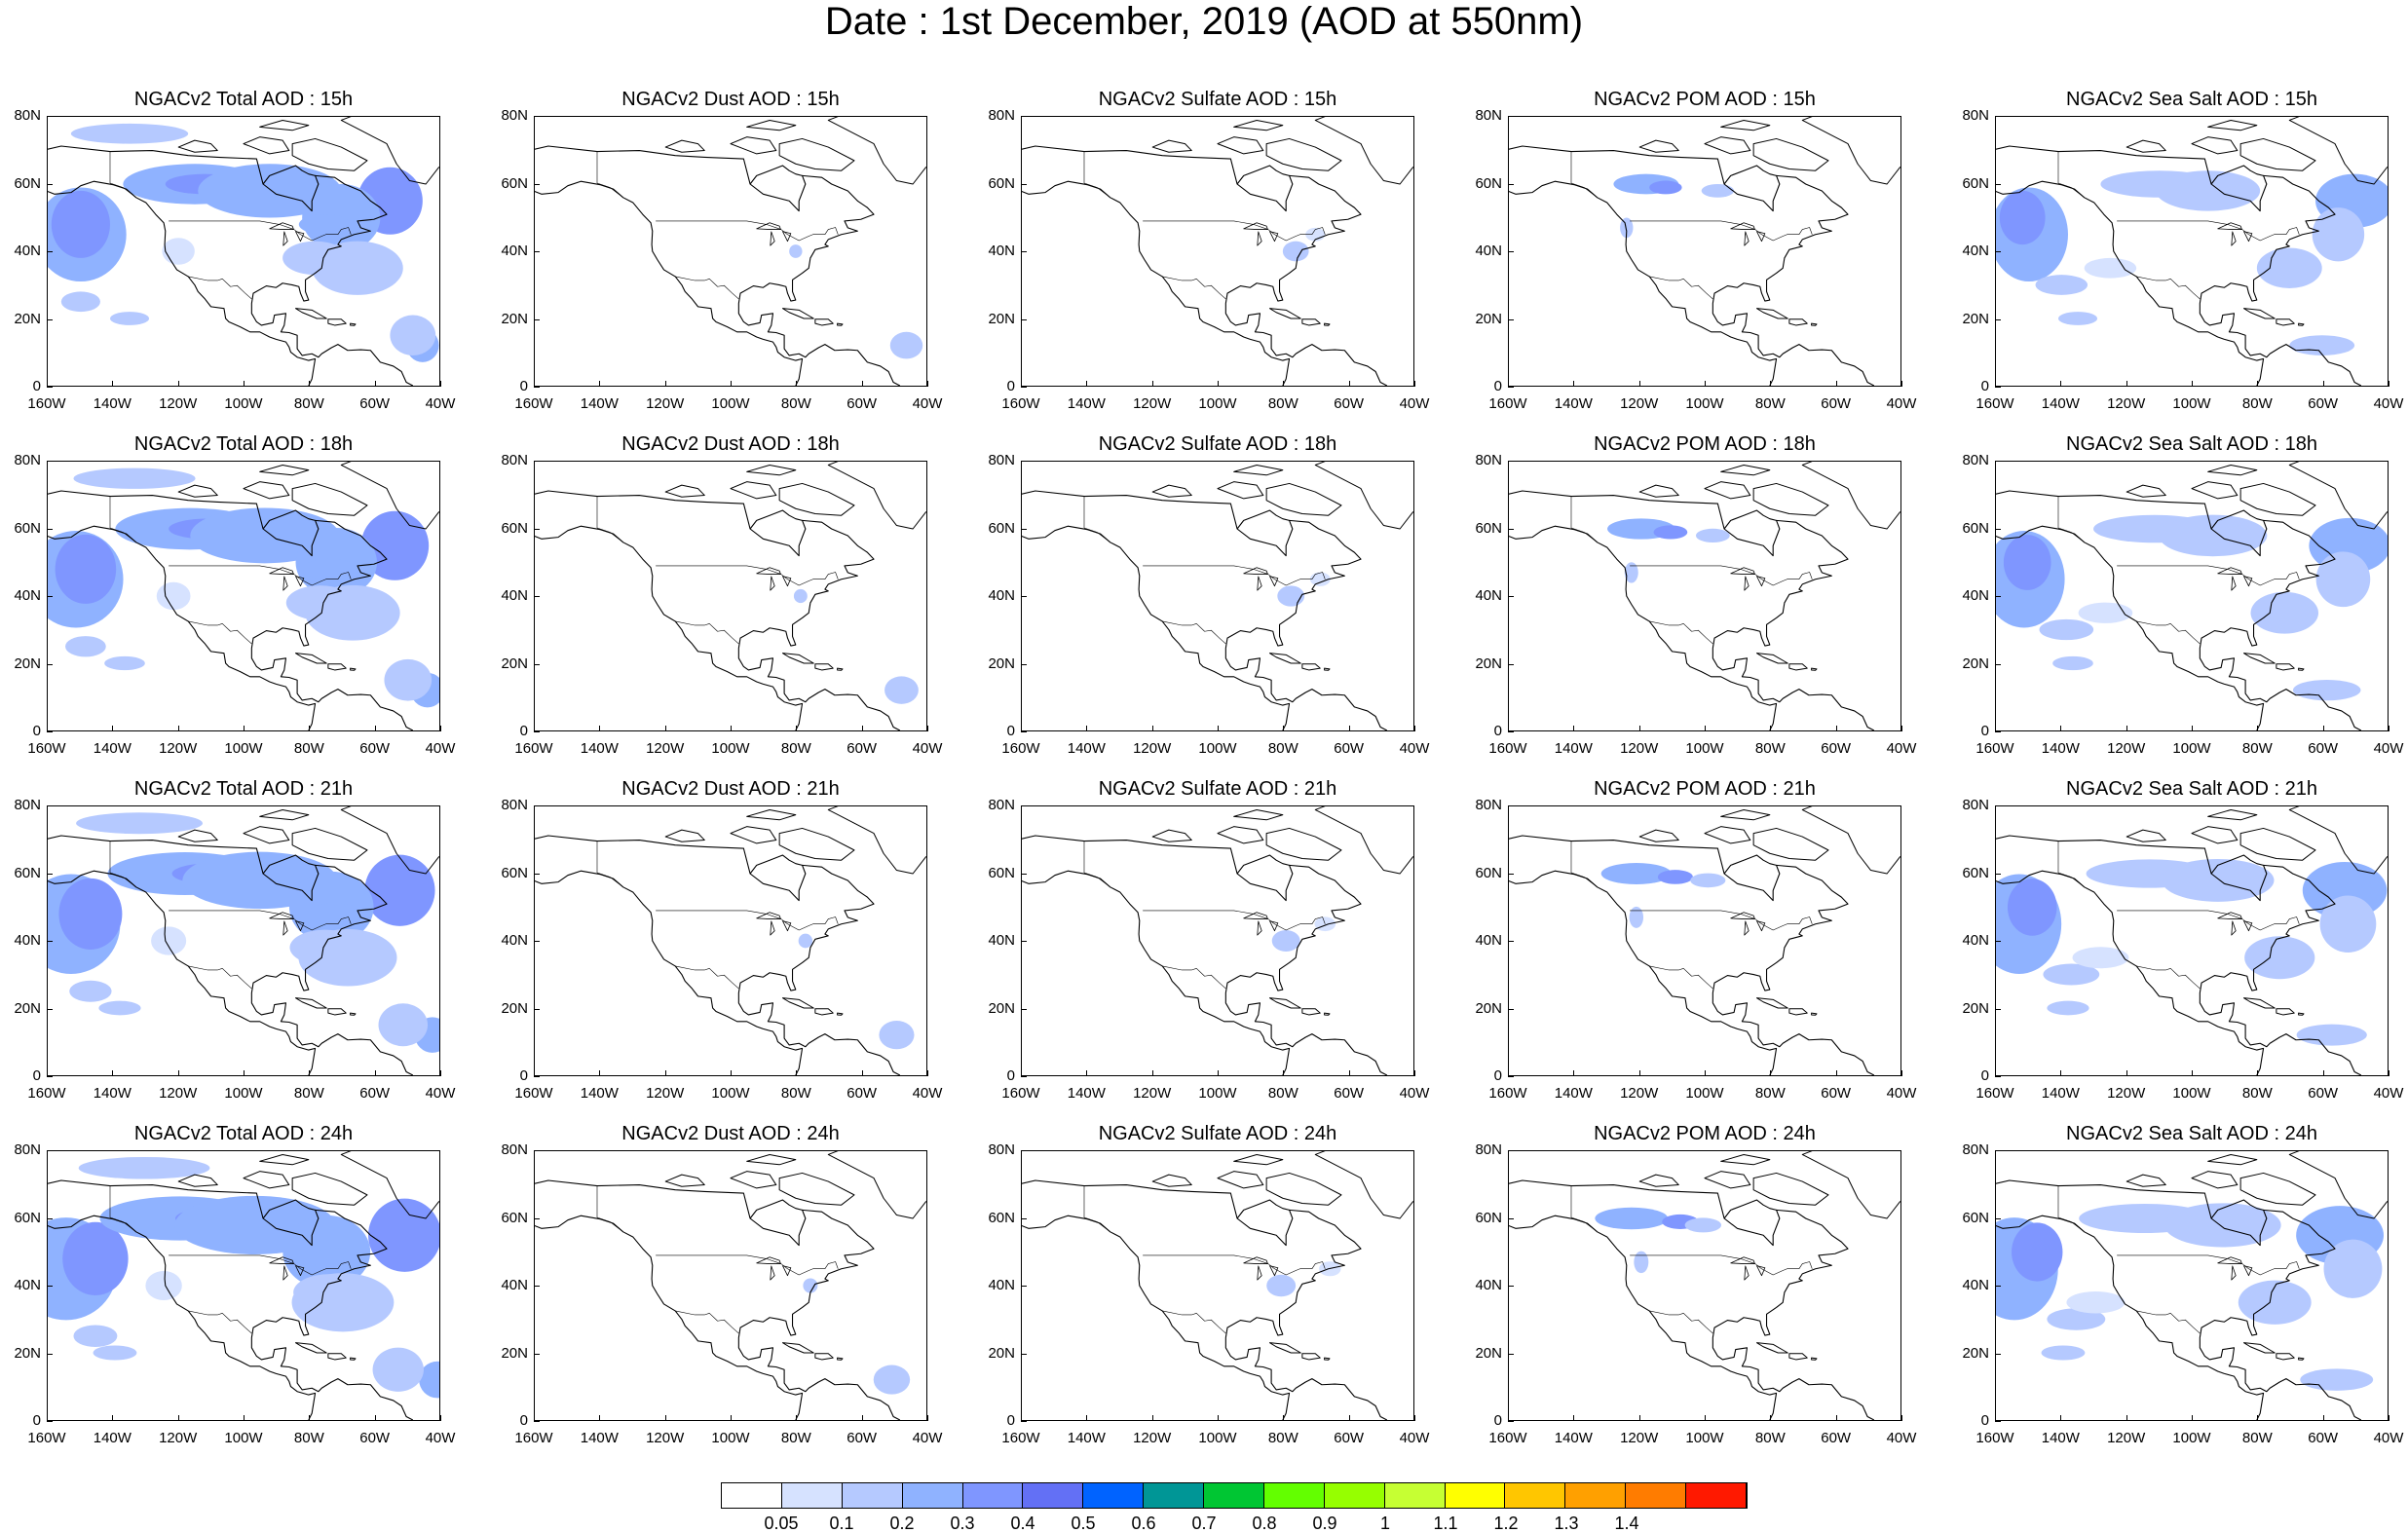 The image size is (2408, 1533). I want to click on lat-tick-label: 80N, so click(514, 805).